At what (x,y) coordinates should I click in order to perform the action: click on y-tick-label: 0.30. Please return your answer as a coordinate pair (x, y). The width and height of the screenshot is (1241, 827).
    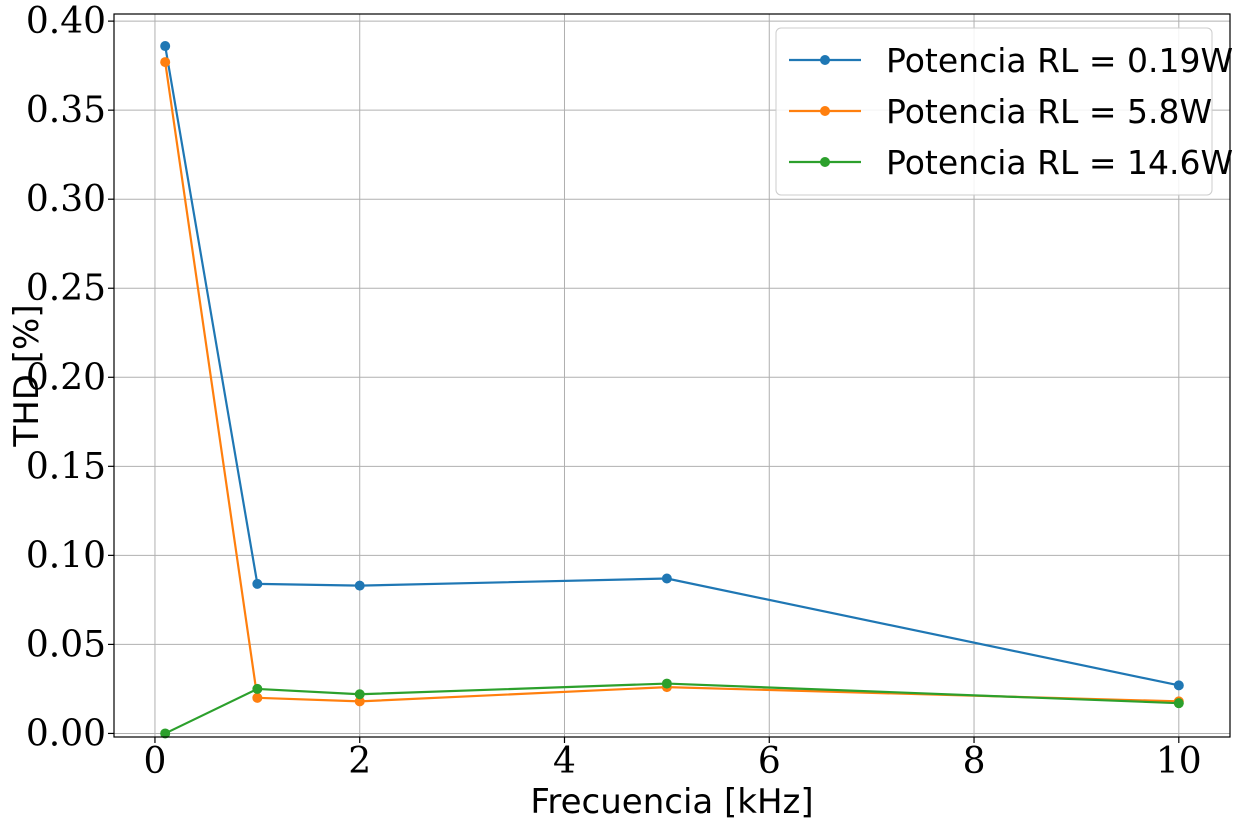
    Looking at the image, I should click on (66, 199).